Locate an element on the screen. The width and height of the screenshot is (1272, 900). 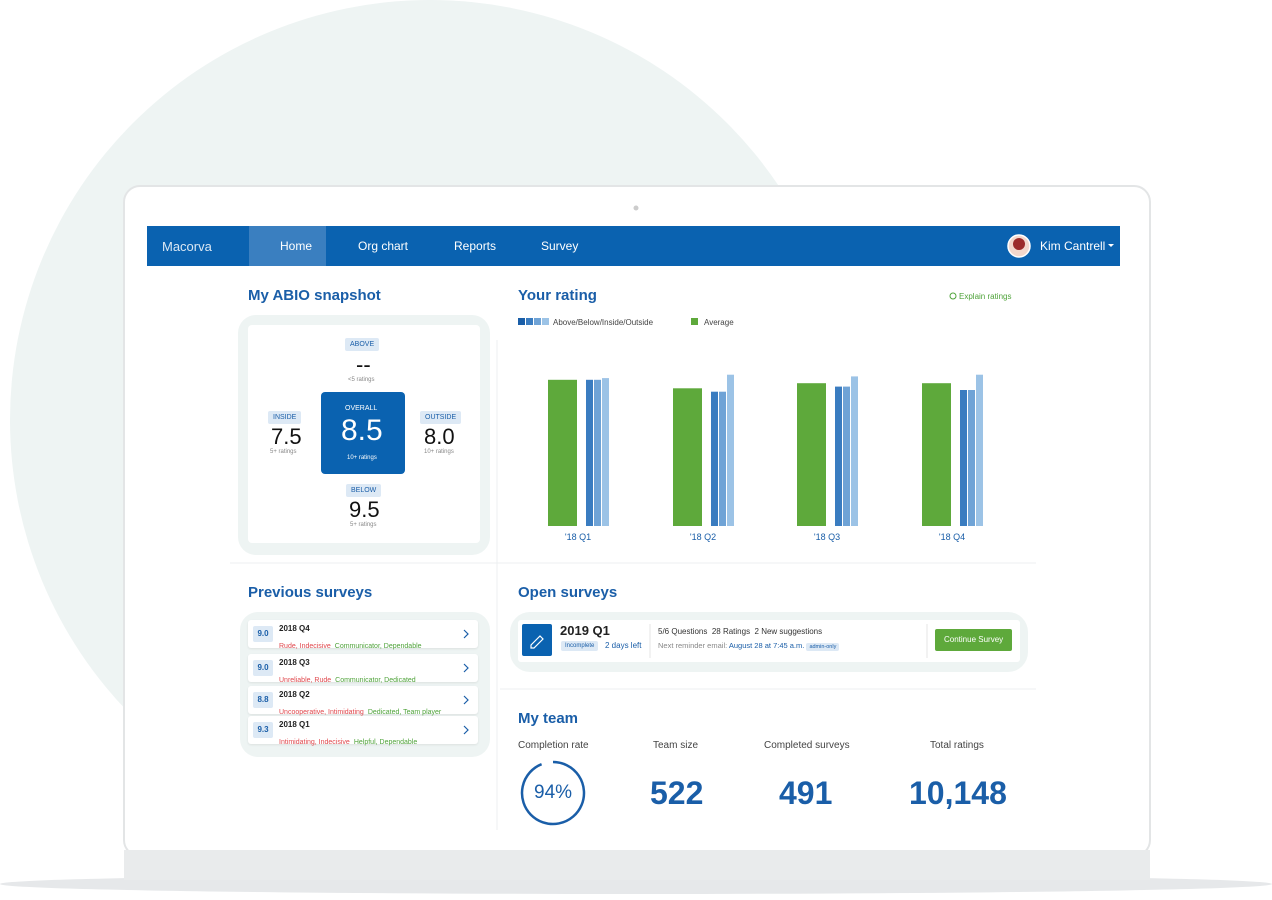
button-label: Continue Survey is located at coordinates (974, 639).